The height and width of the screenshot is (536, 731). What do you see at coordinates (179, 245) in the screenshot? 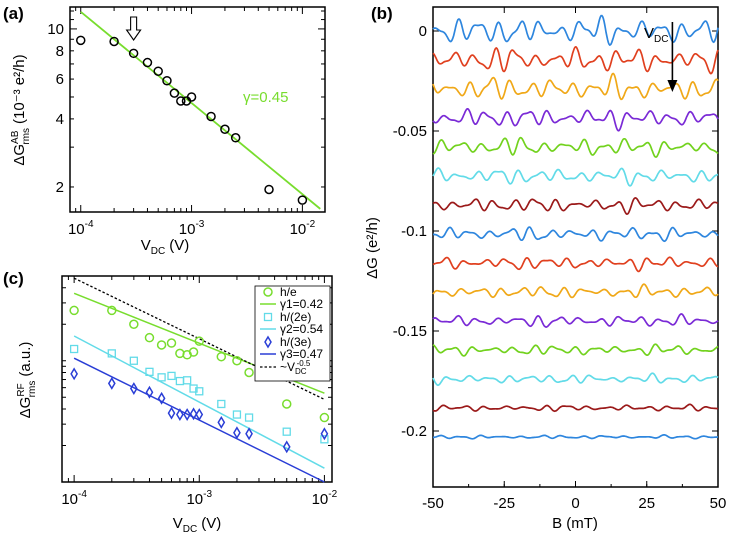
I see `panel-a-xlabel-unit: (V)` at bounding box center [179, 245].